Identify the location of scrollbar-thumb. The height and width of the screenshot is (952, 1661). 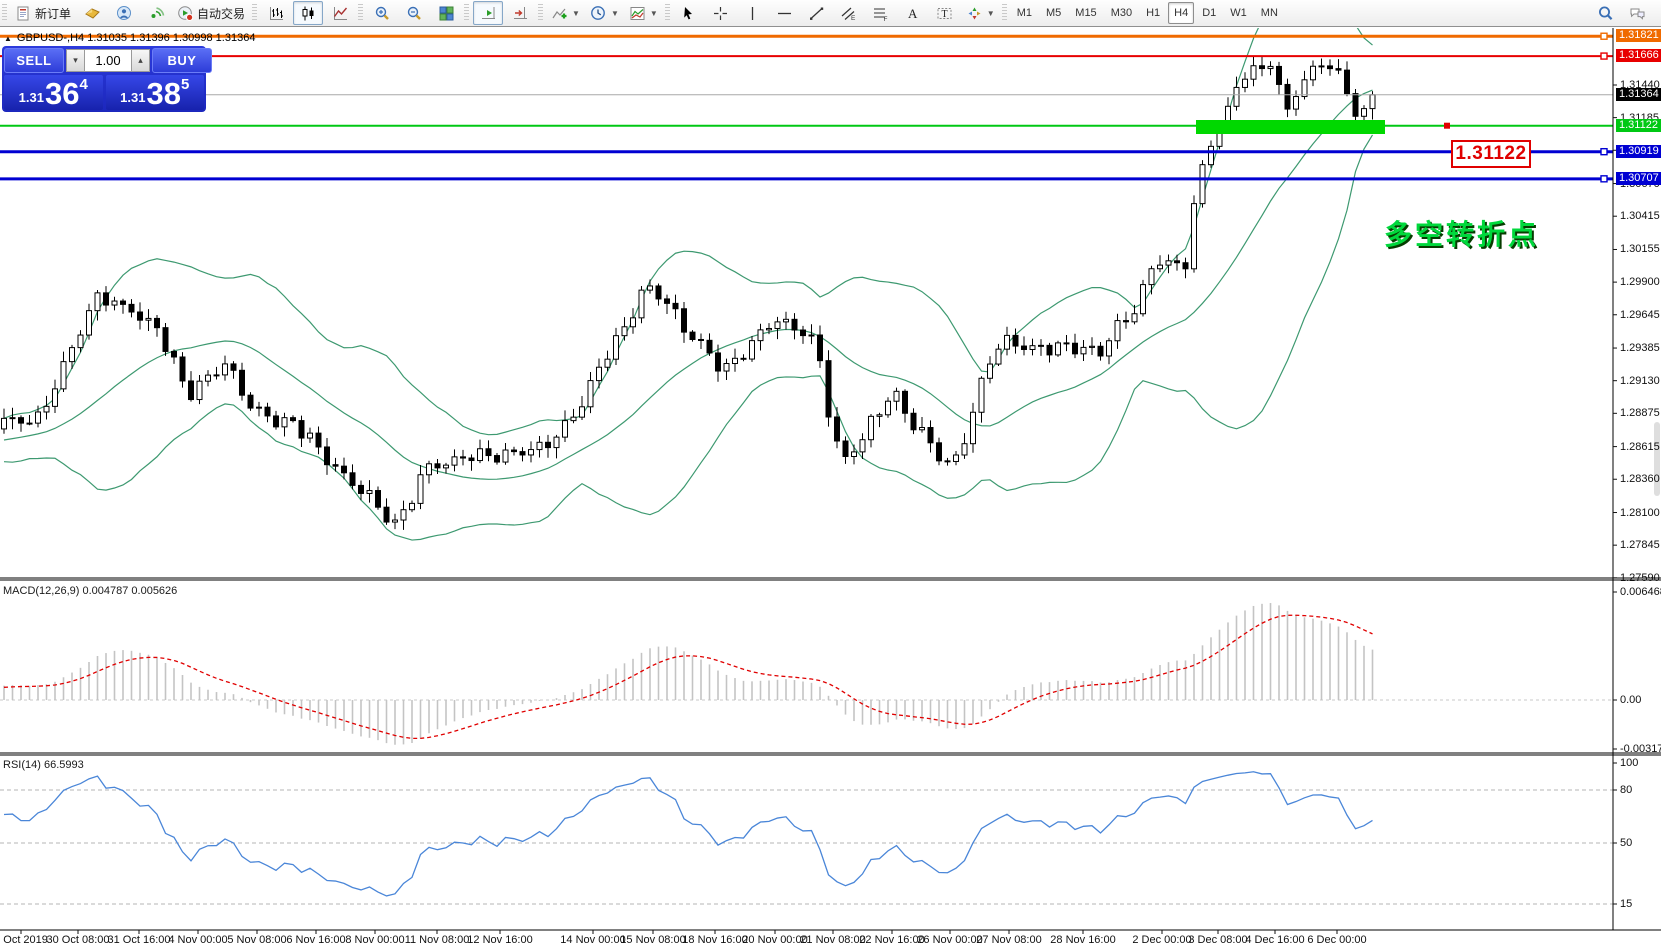
(1657, 459).